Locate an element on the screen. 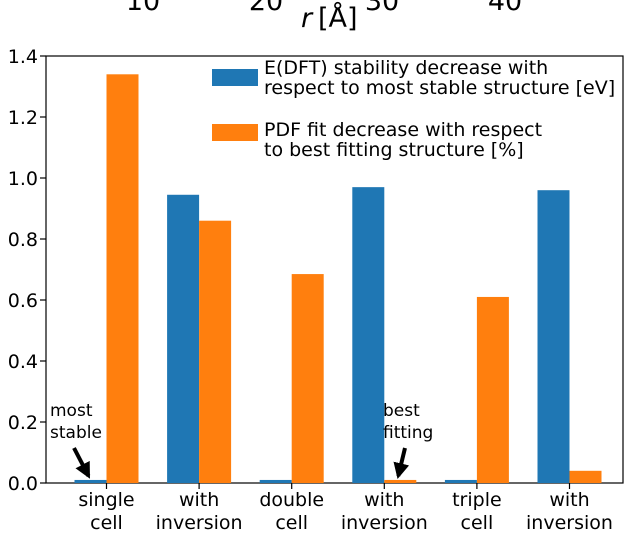 Image resolution: width=633 pixels, height=537 pixels. legend-label: to best fitting structure [%] is located at coordinates (394, 150).